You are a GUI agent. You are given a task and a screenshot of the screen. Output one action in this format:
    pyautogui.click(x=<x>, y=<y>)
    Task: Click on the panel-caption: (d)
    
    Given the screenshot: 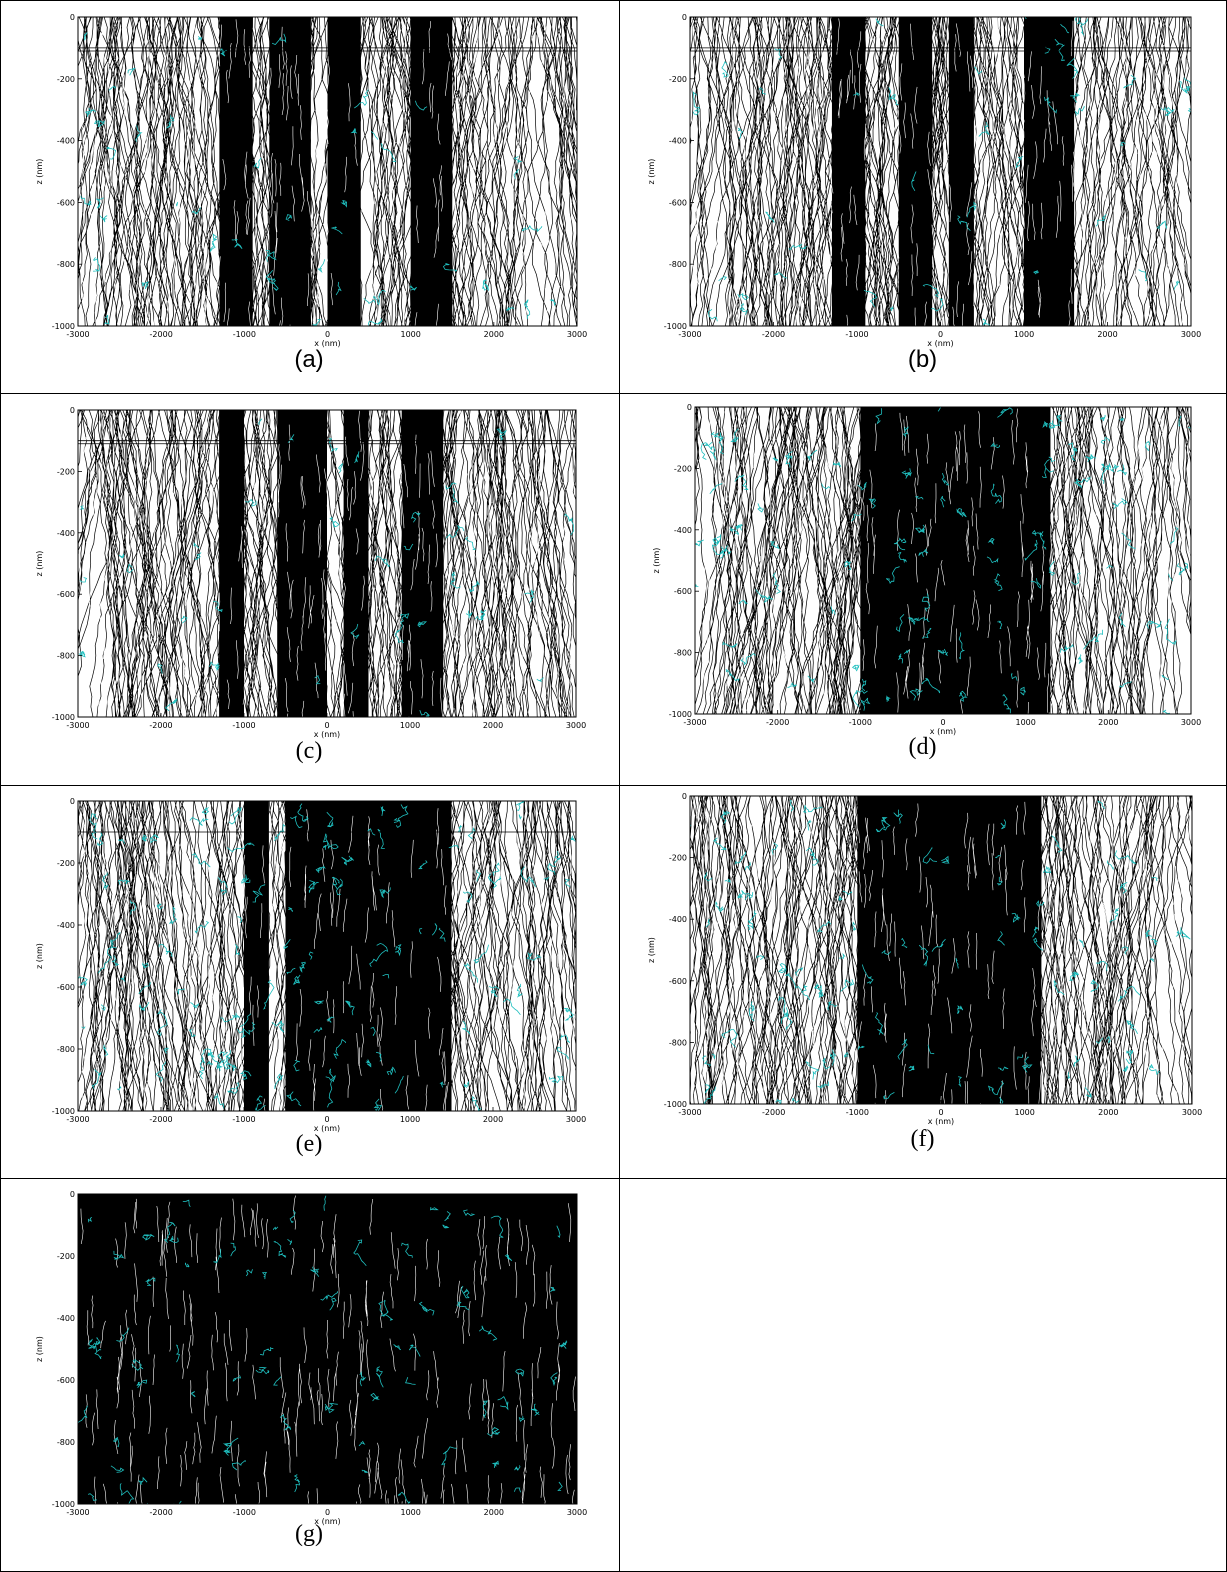 What is the action you would take?
    pyautogui.click(x=922, y=747)
    